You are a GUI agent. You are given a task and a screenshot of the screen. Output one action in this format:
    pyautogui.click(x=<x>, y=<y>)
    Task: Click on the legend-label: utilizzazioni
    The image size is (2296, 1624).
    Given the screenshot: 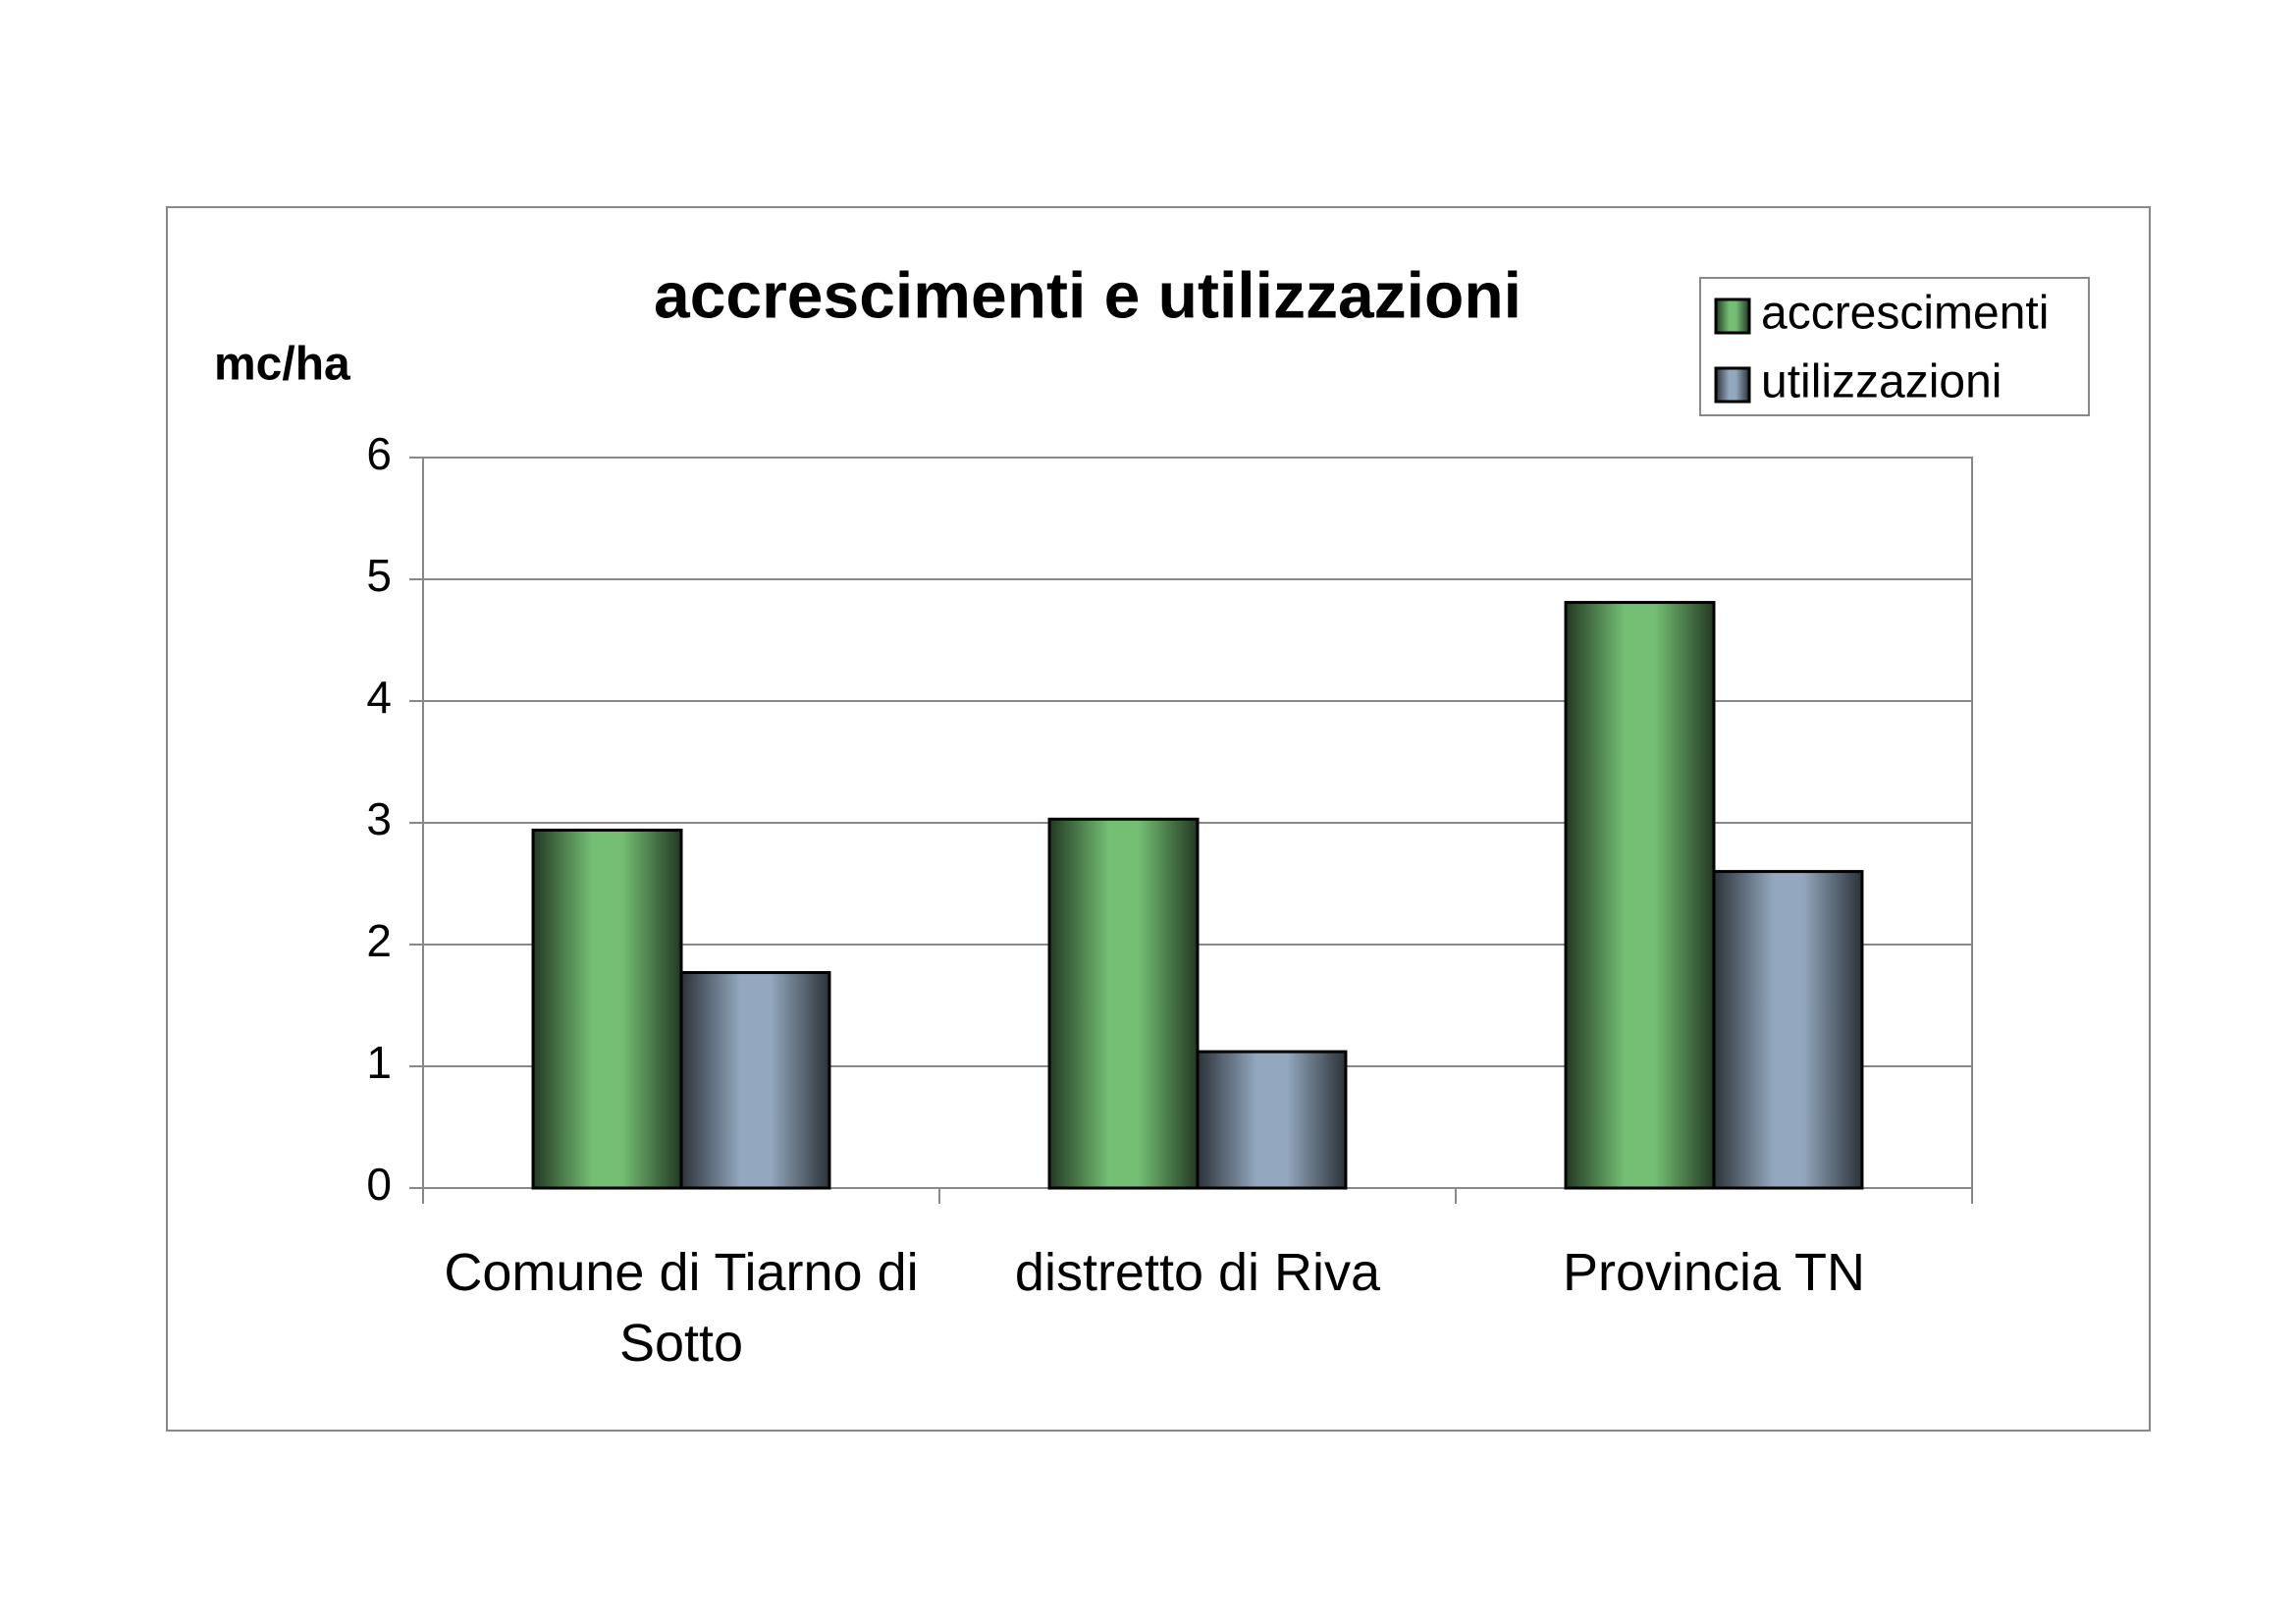 What is the action you would take?
    pyautogui.click(x=1881, y=382)
    